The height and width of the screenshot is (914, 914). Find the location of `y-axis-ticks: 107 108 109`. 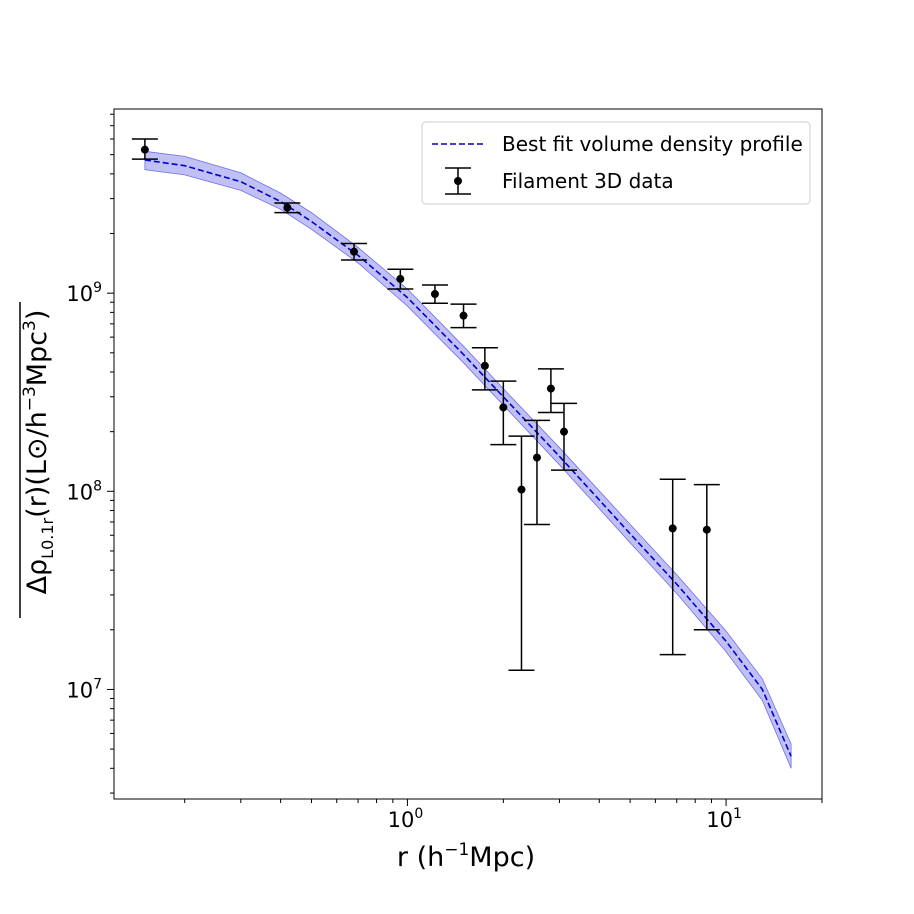

y-axis-ticks: 107 108 109 is located at coordinates (90, 453).